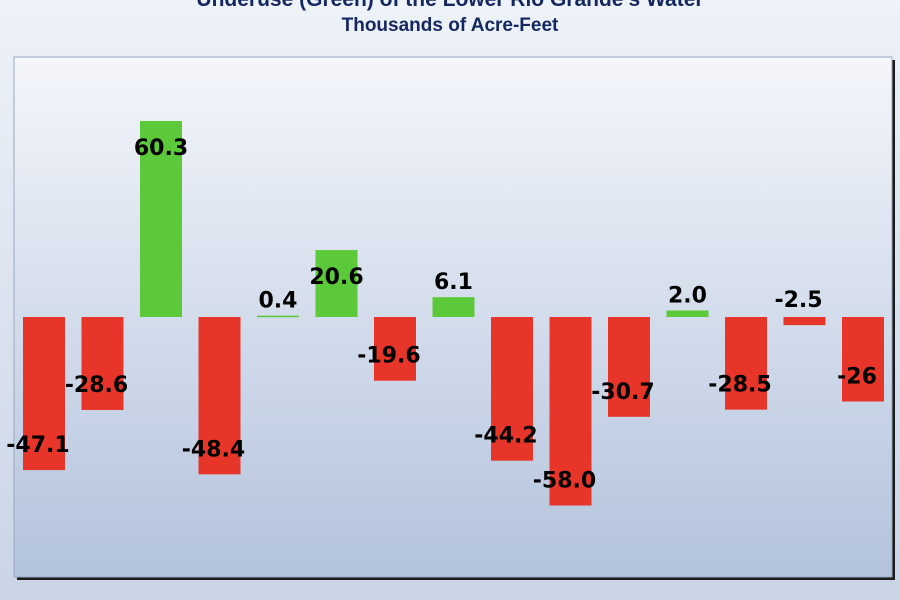 The width and height of the screenshot is (900, 600). Describe the element at coordinates (687, 296) in the screenshot. I see `data-label: 2.0` at that location.